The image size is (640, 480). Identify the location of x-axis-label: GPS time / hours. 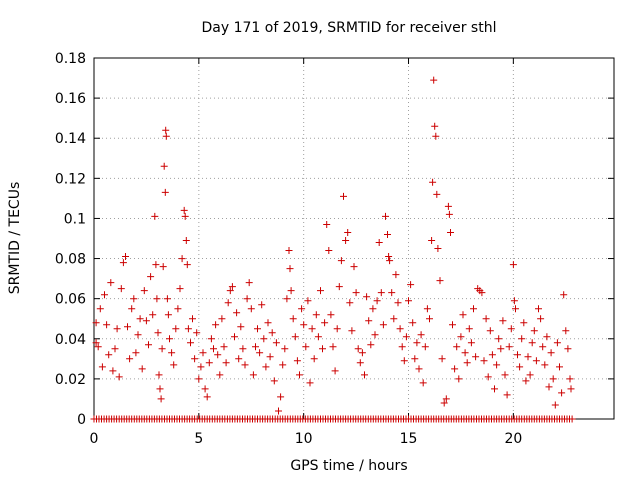
(348, 466).